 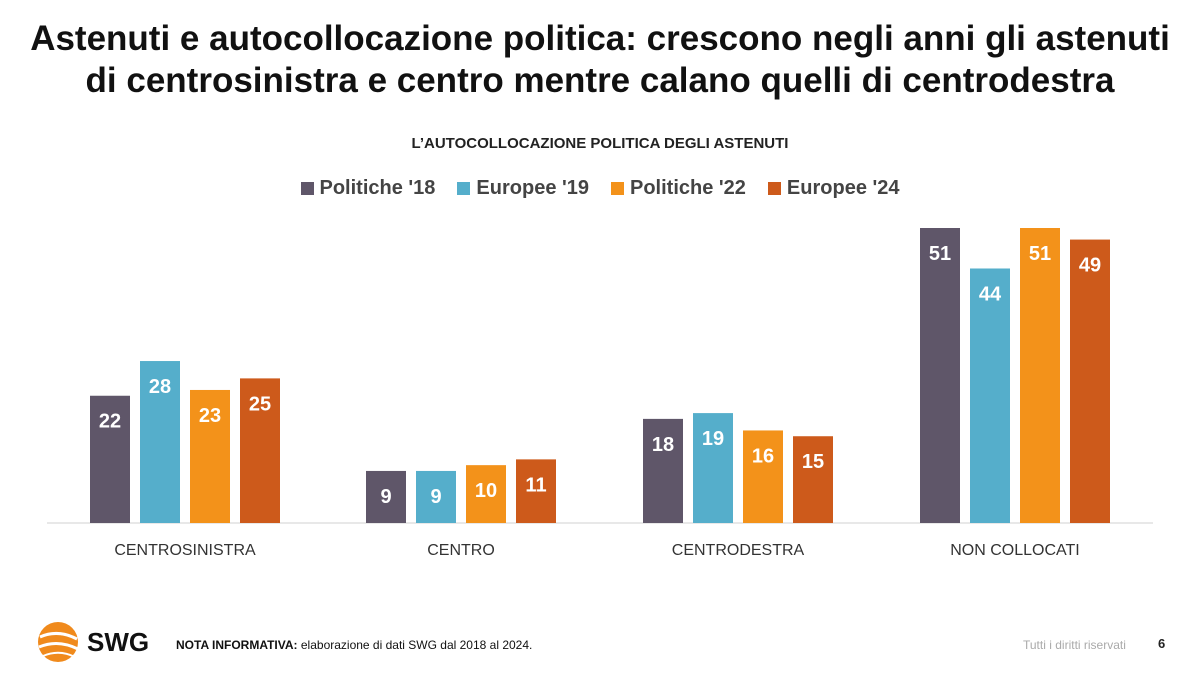 What do you see at coordinates (110, 422) in the screenshot?
I see `data-label: 22` at bounding box center [110, 422].